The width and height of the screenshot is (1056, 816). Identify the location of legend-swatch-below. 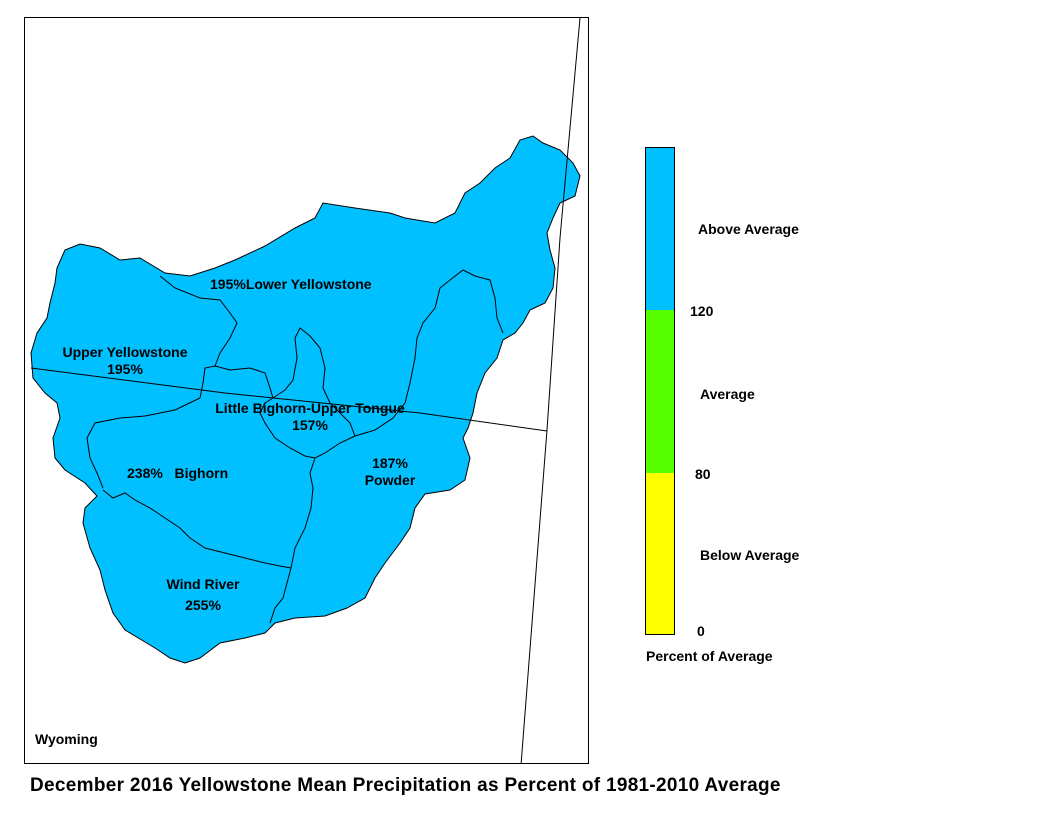
(660, 553).